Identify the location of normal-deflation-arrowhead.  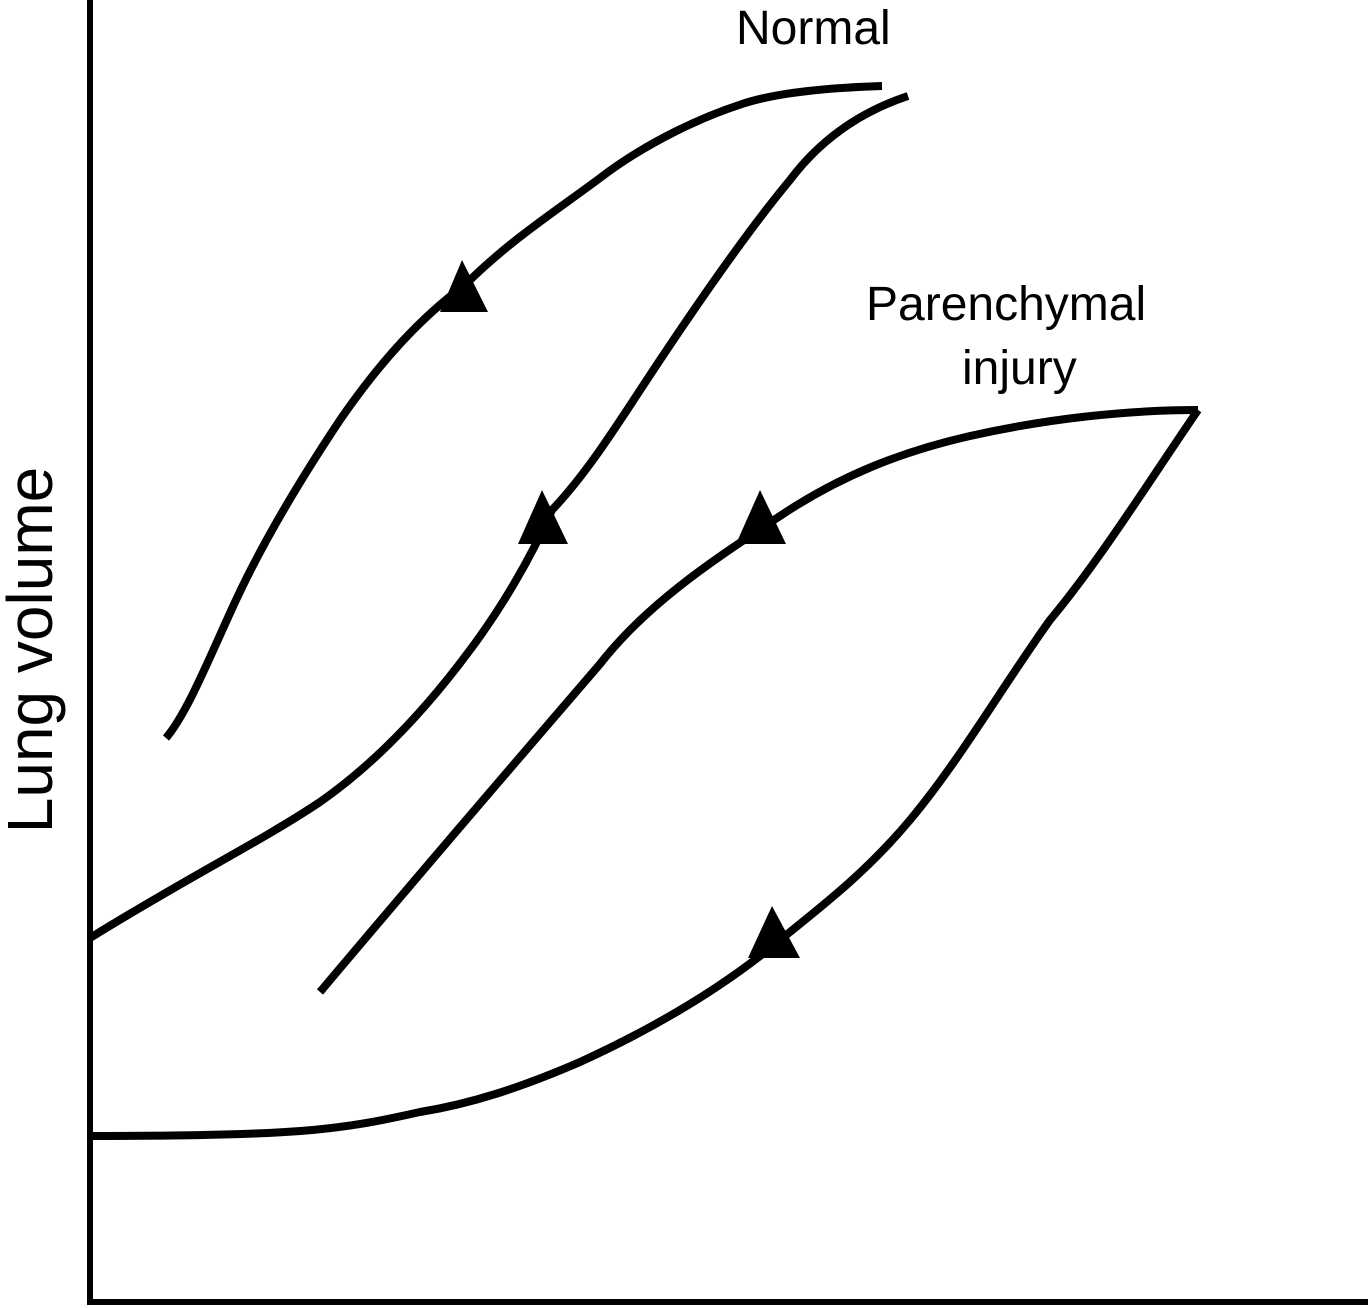
(464, 286).